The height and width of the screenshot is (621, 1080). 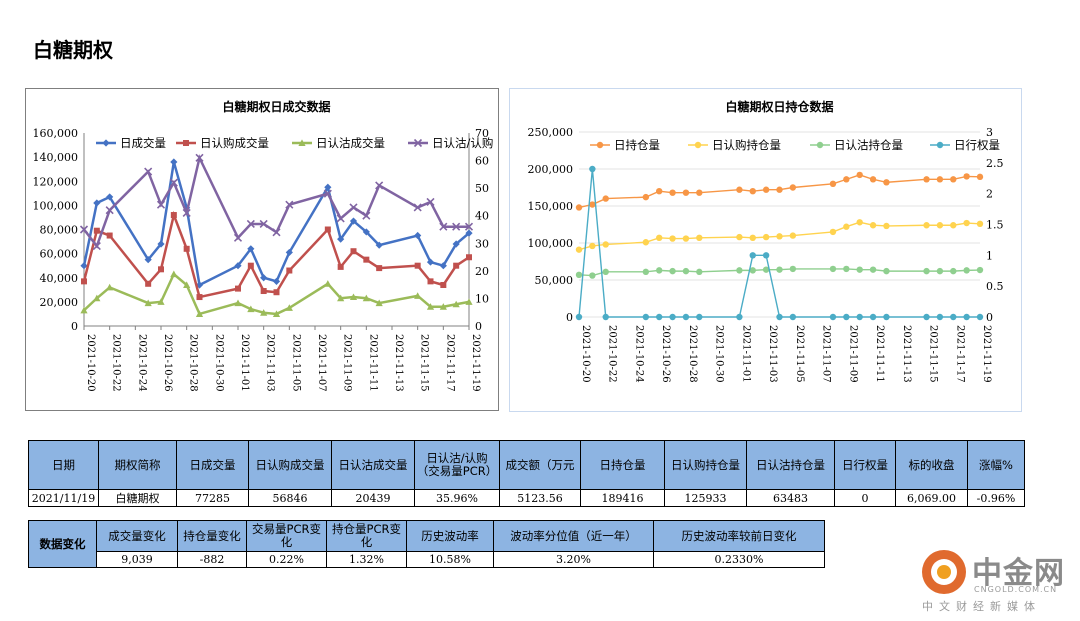 I want to click on header-cell: 持仓量变化, so click(x=212, y=536).